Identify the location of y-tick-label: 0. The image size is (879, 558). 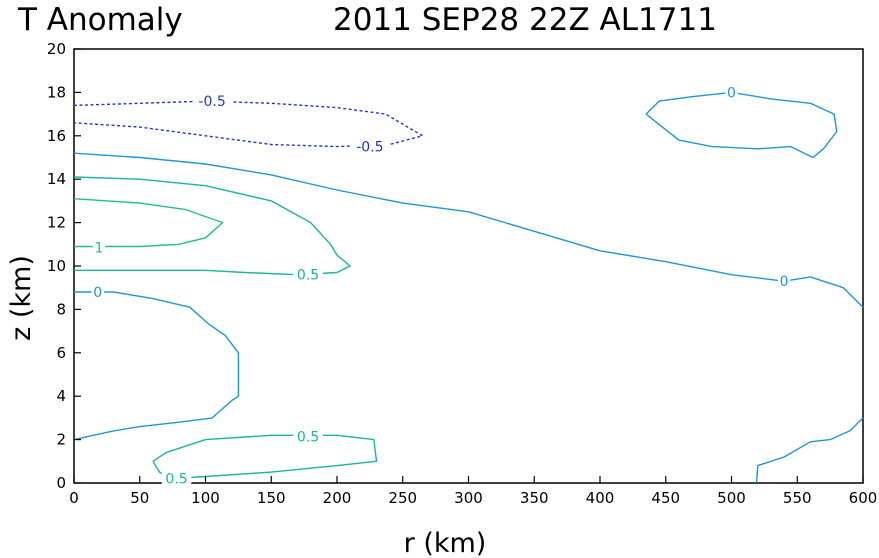
(61, 483).